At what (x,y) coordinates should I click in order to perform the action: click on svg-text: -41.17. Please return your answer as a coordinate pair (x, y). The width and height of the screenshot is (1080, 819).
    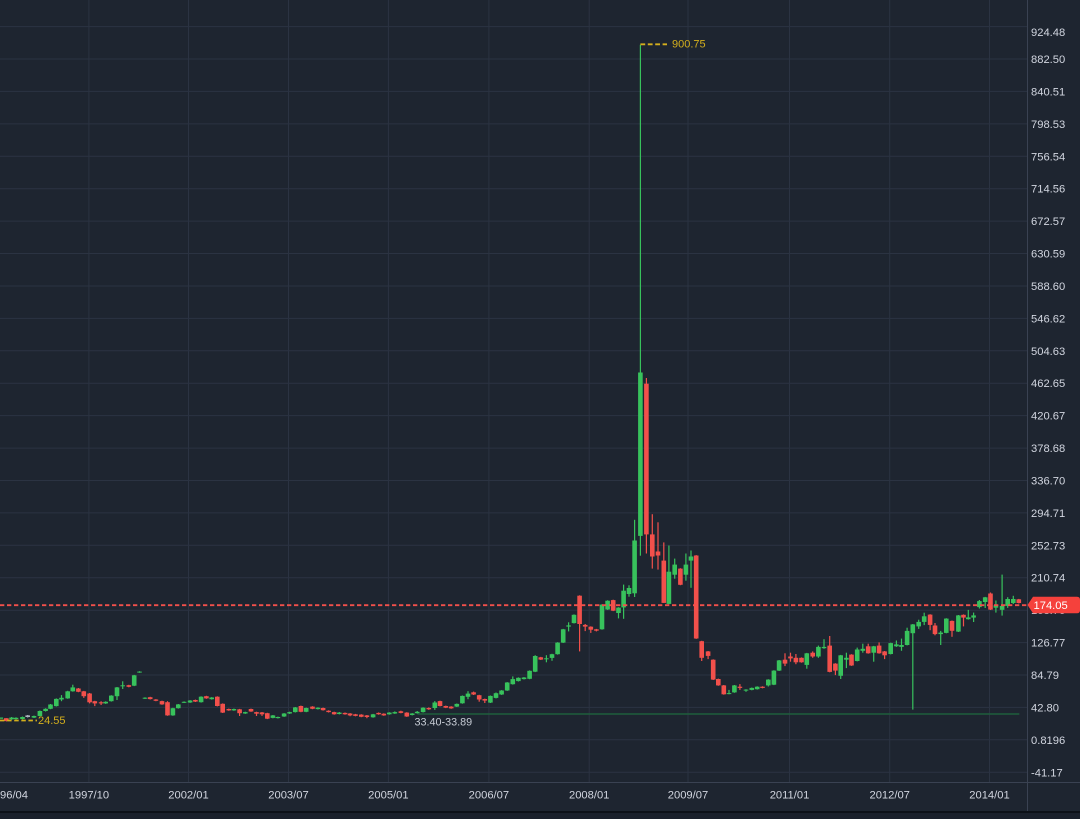
    Looking at the image, I should click on (1047, 773).